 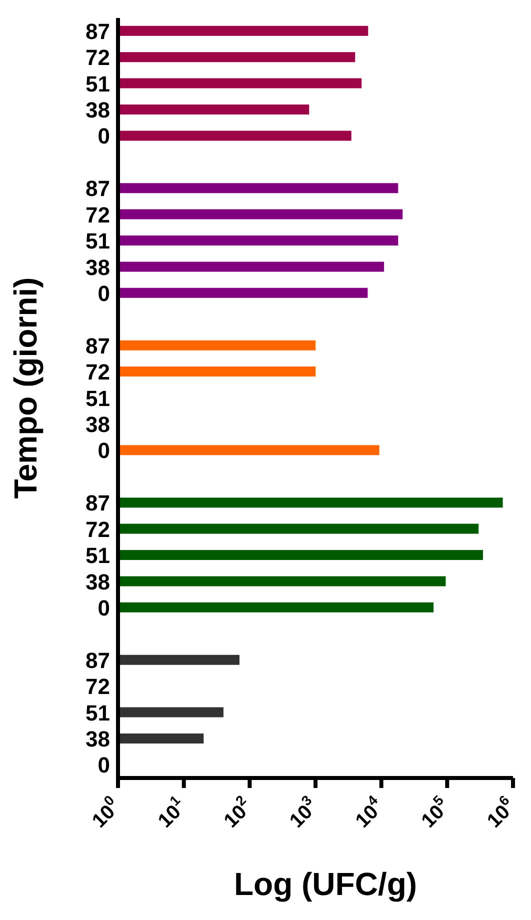 What do you see at coordinates (26, 388) in the screenshot?
I see `y-axis-title: Tempo (giorni)` at bounding box center [26, 388].